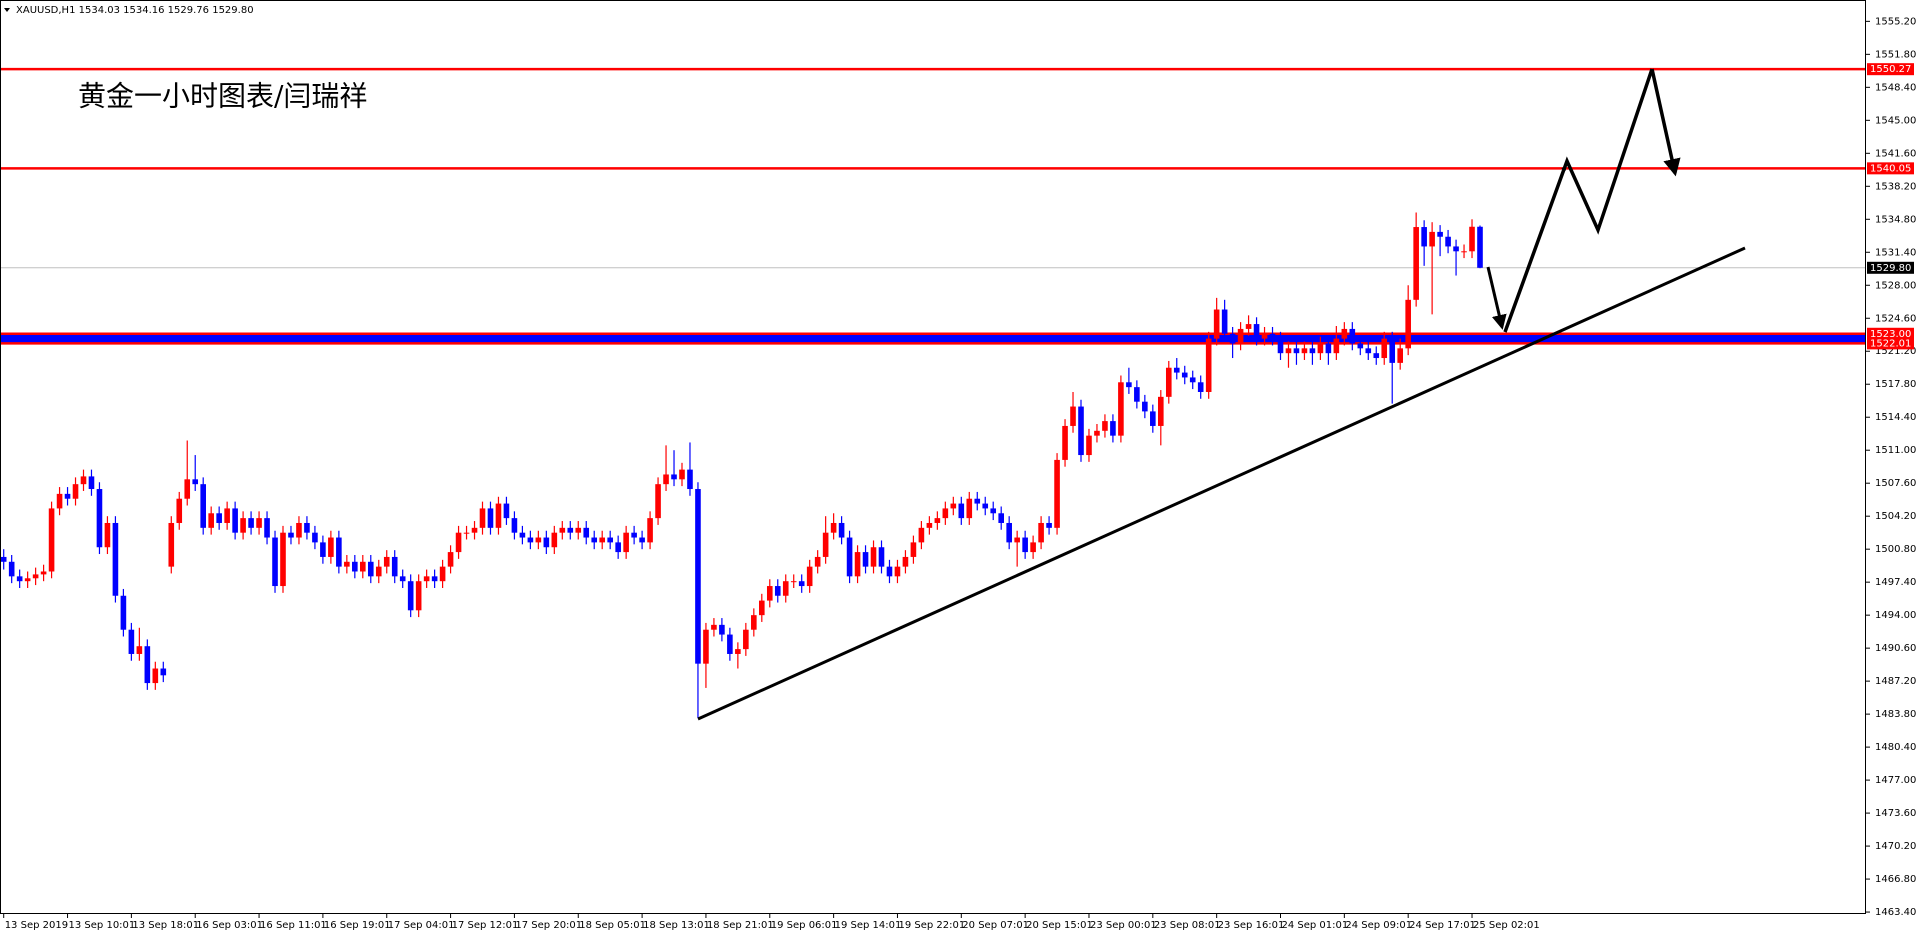 This screenshot has width=1916, height=933. I want to click on x-tick-label: 20 Sep 07:01, so click(995, 925).